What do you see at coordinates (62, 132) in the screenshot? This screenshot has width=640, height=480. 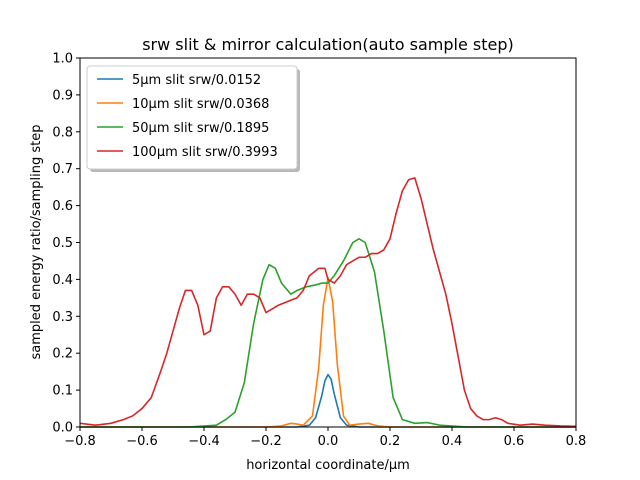 I see `y-tick-label: 0.8` at bounding box center [62, 132].